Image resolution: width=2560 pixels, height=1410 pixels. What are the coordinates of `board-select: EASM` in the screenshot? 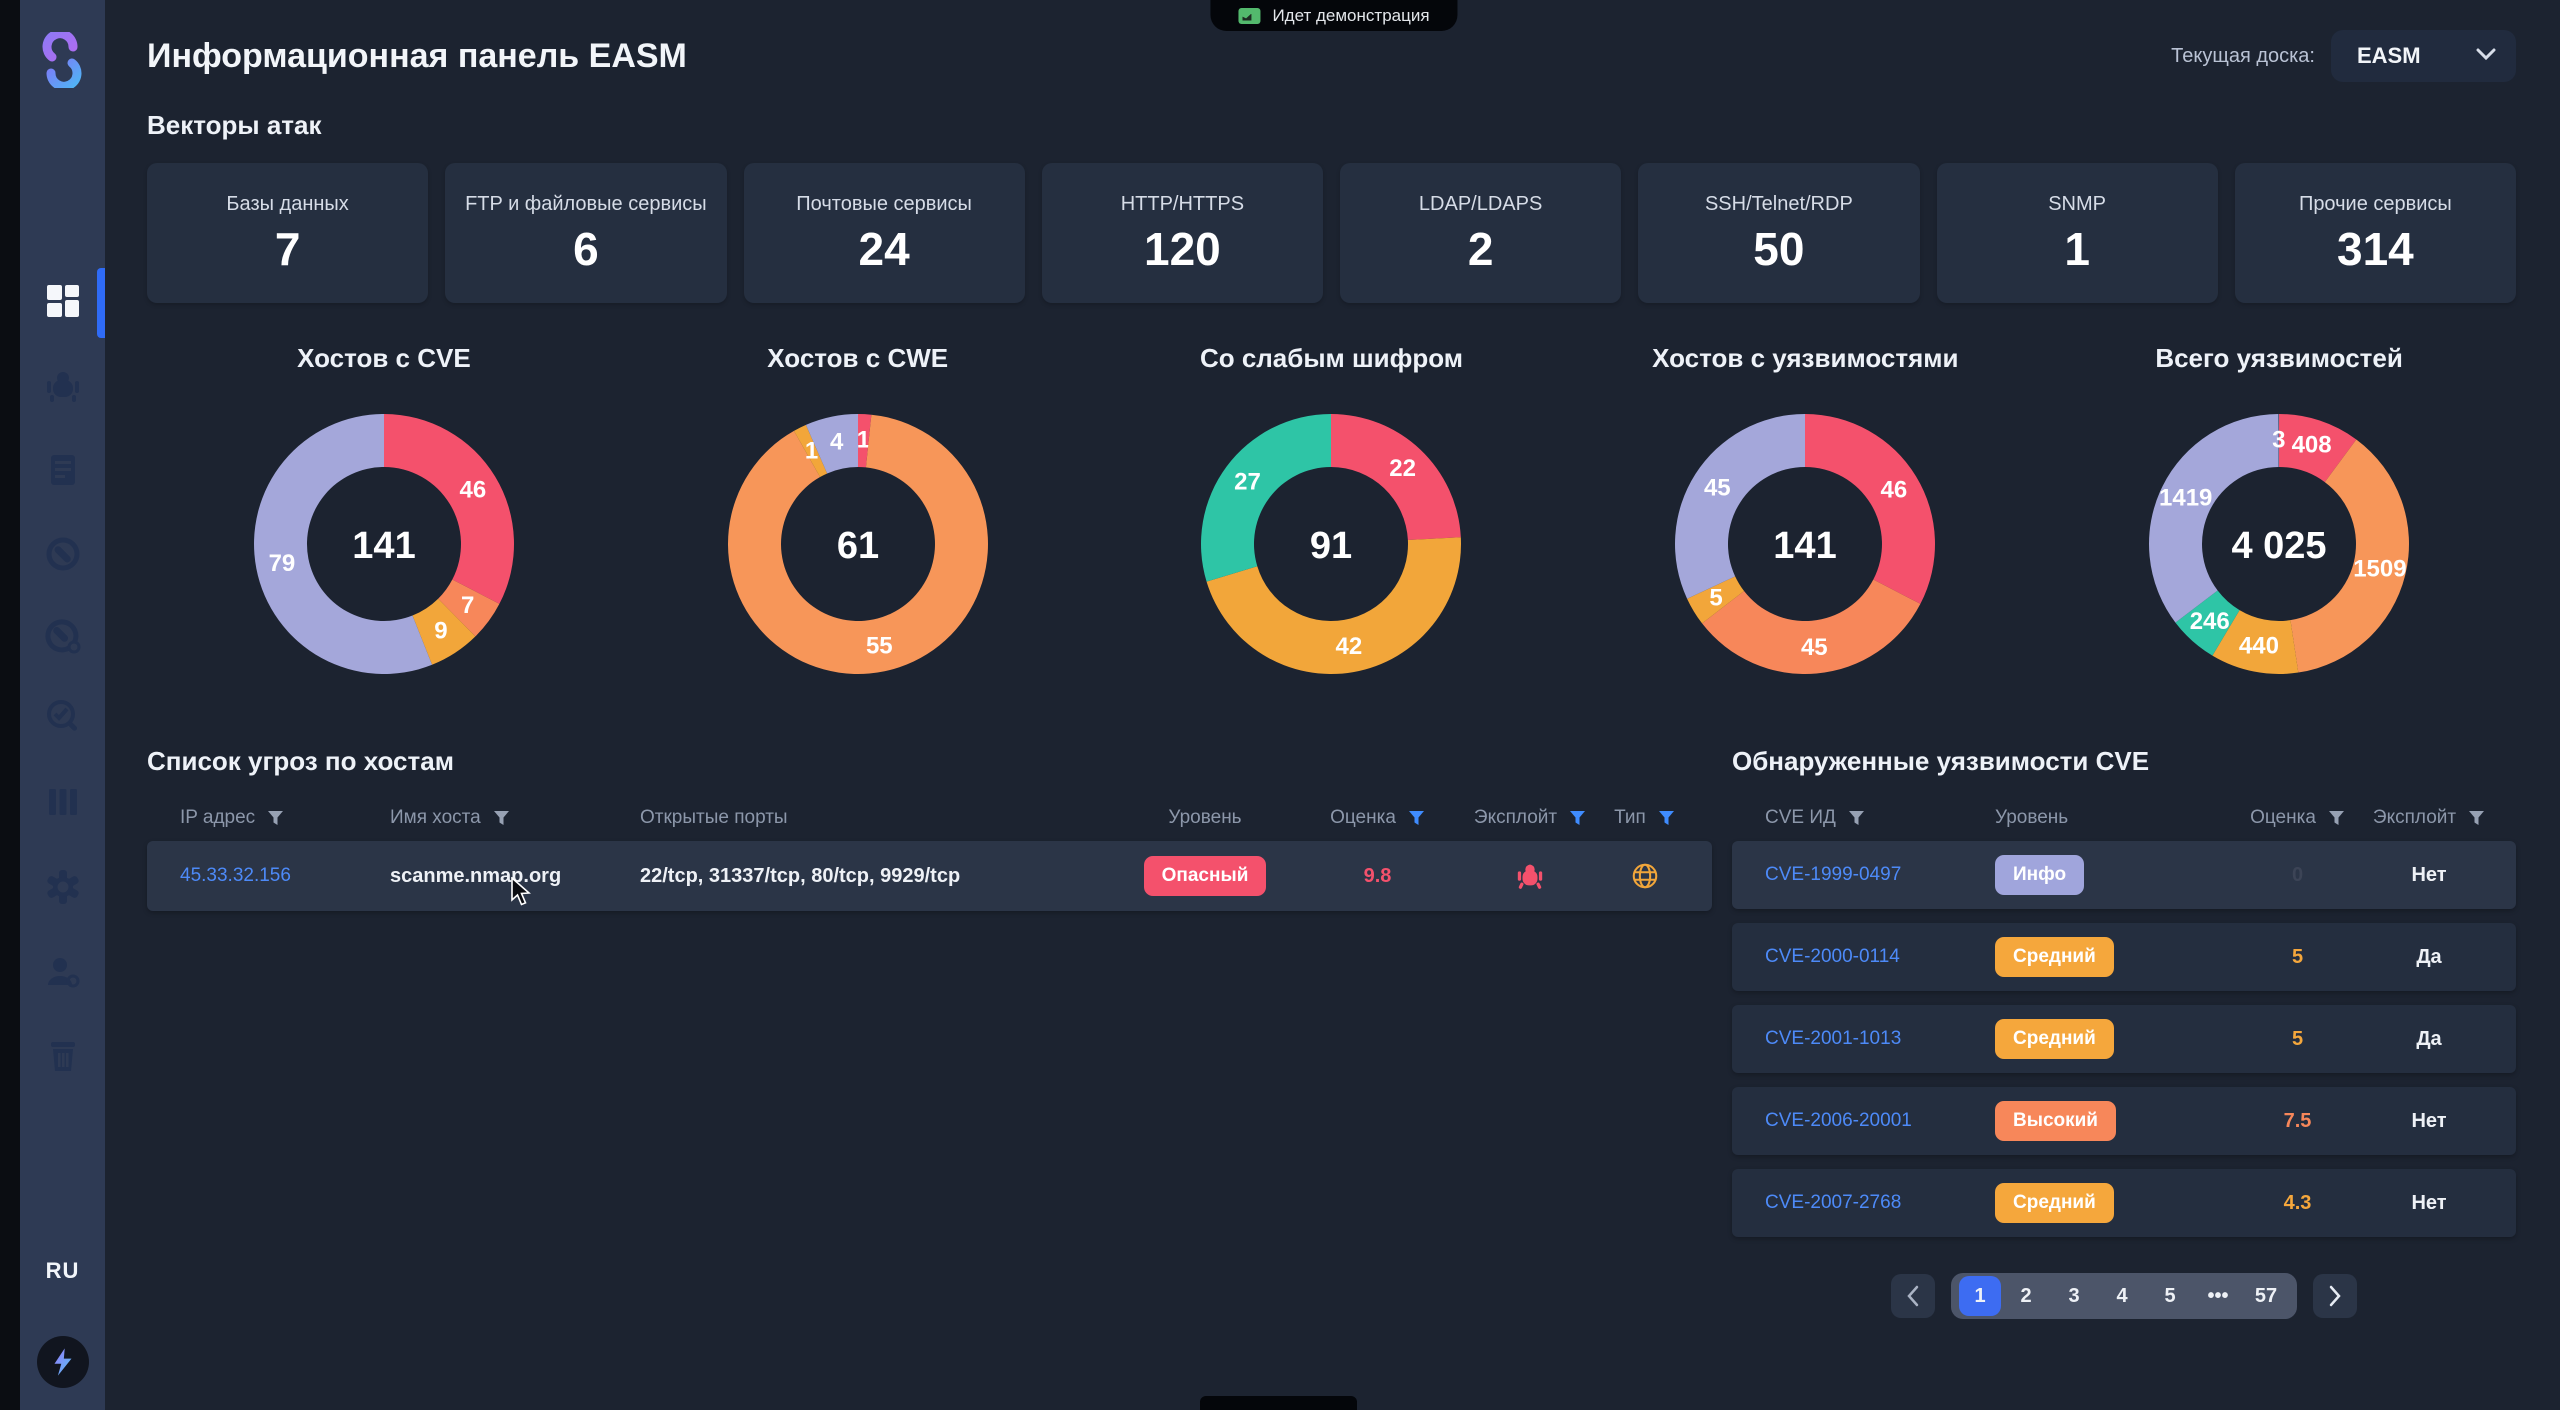 It's located at (2423, 56).